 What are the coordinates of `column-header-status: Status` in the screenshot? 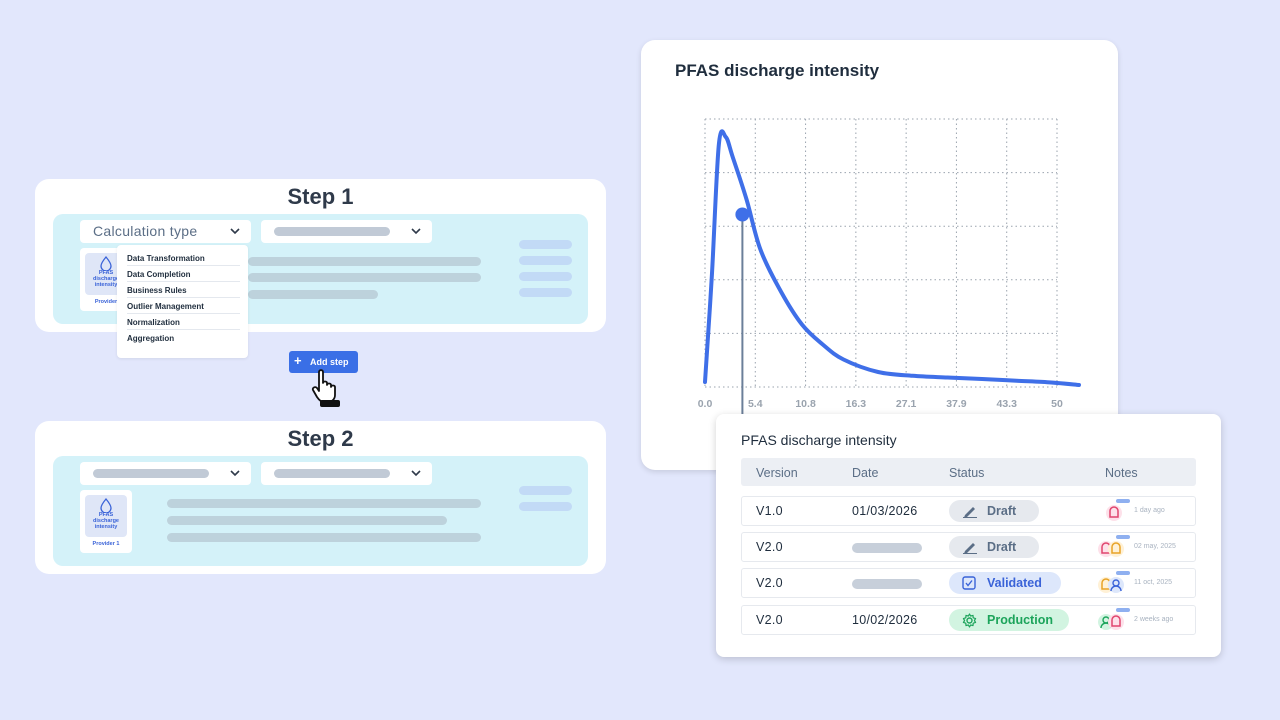 It's located at (967, 473).